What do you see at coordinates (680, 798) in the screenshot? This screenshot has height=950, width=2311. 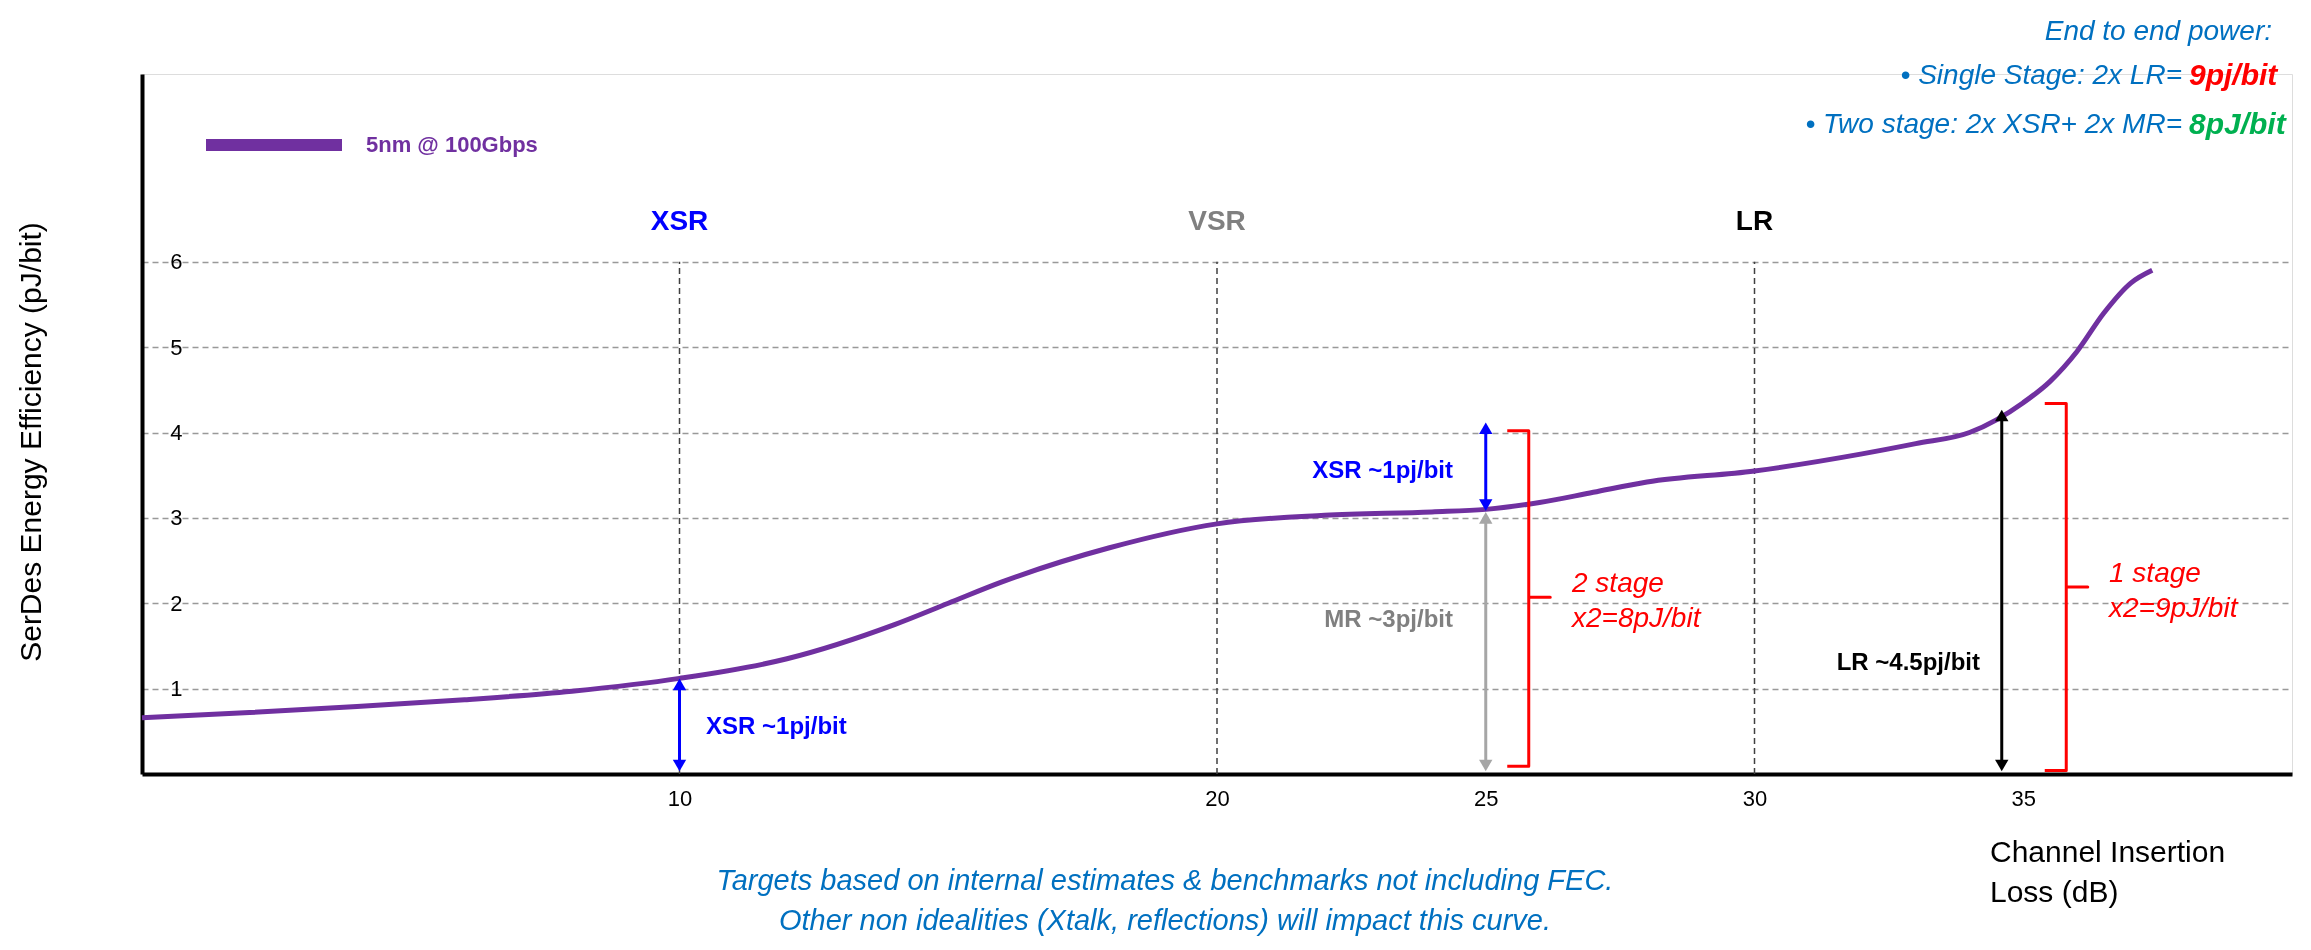 I see `x-tick-label: 10` at bounding box center [680, 798].